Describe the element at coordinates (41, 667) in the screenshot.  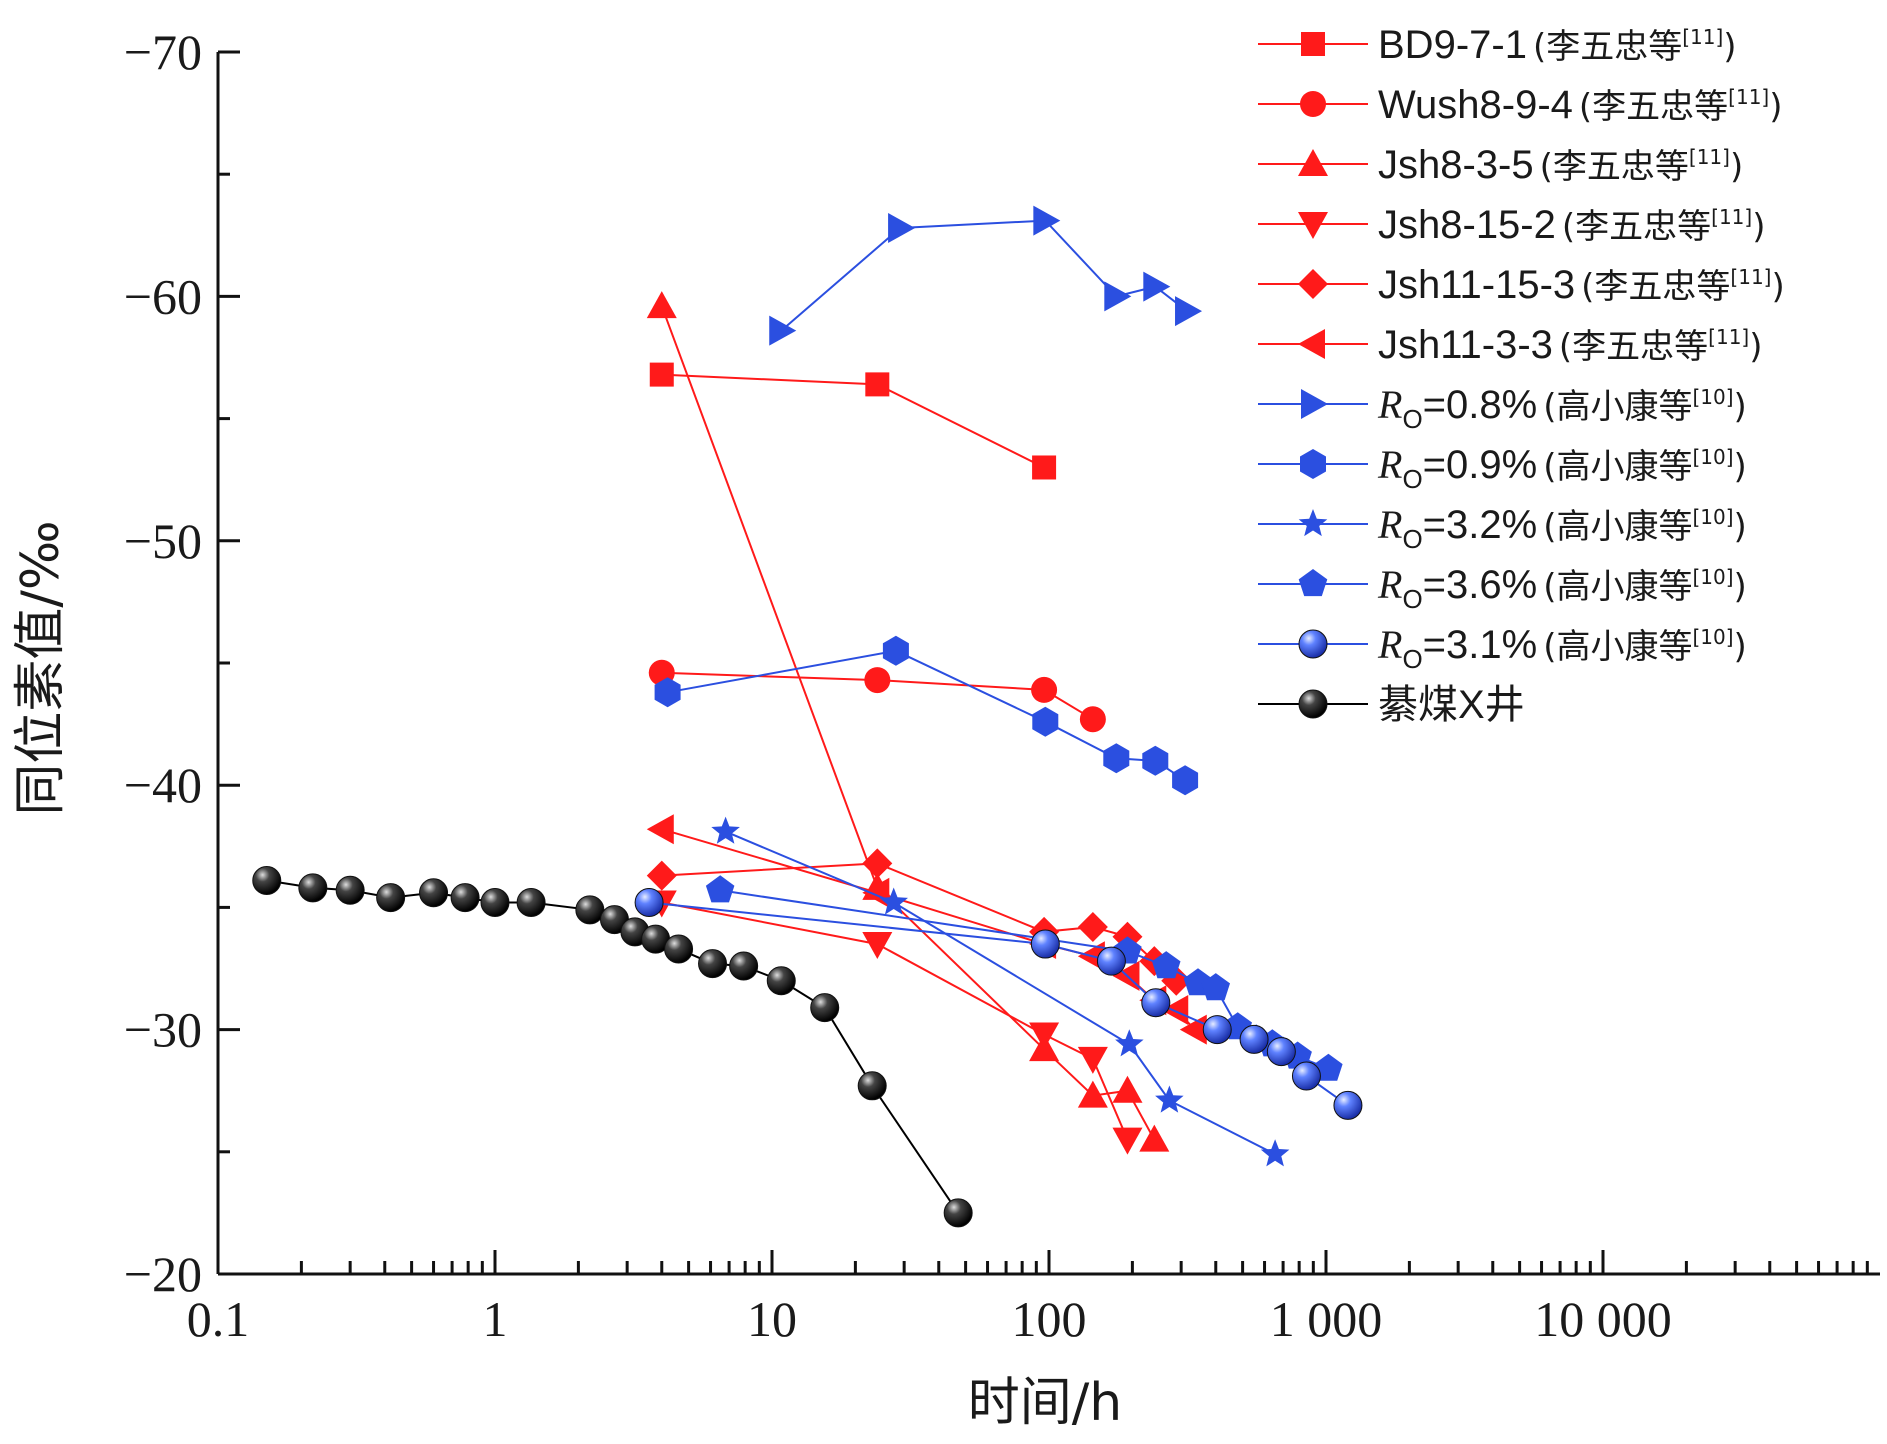
I see `y-axis-title: 同位素值/‰` at that location.